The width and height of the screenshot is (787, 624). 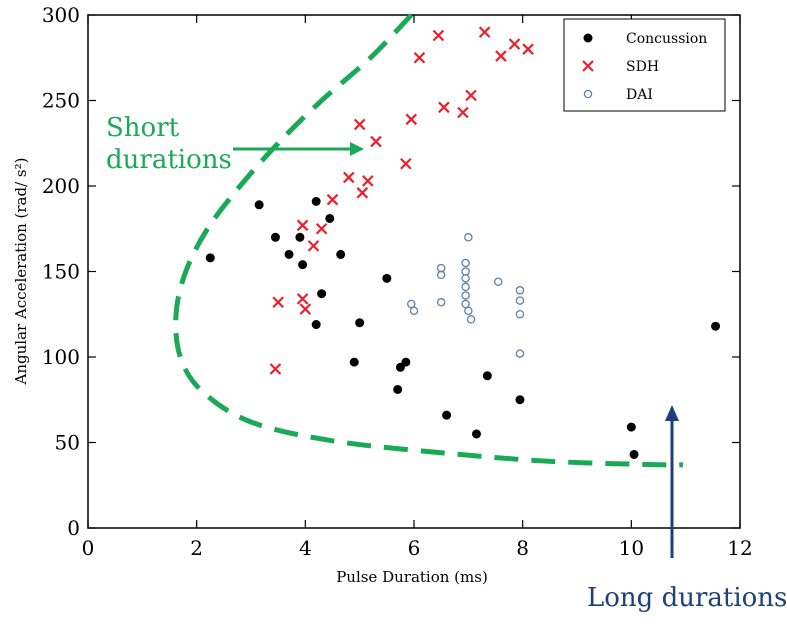 What do you see at coordinates (61, 357) in the screenshot?
I see `y-tick-label: 100` at bounding box center [61, 357].